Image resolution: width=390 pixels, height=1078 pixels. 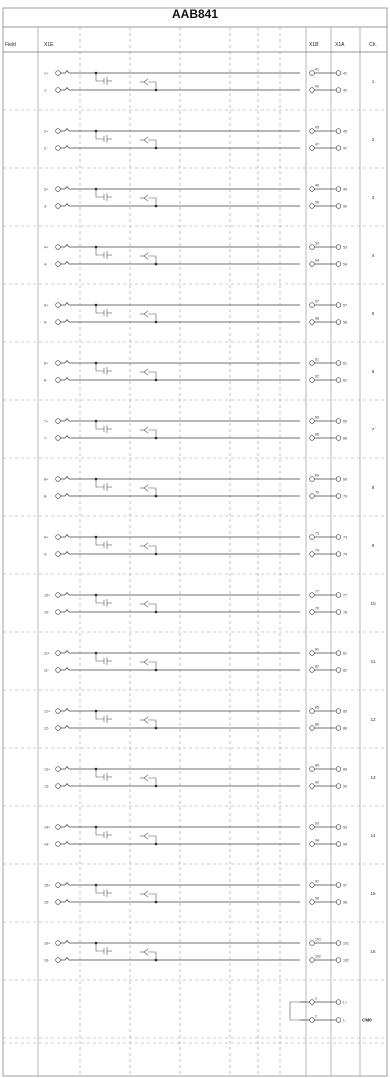 What do you see at coordinates (345, 1021) in the screenshot?
I see `terminal-number: L-` at bounding box center [345, 1021].